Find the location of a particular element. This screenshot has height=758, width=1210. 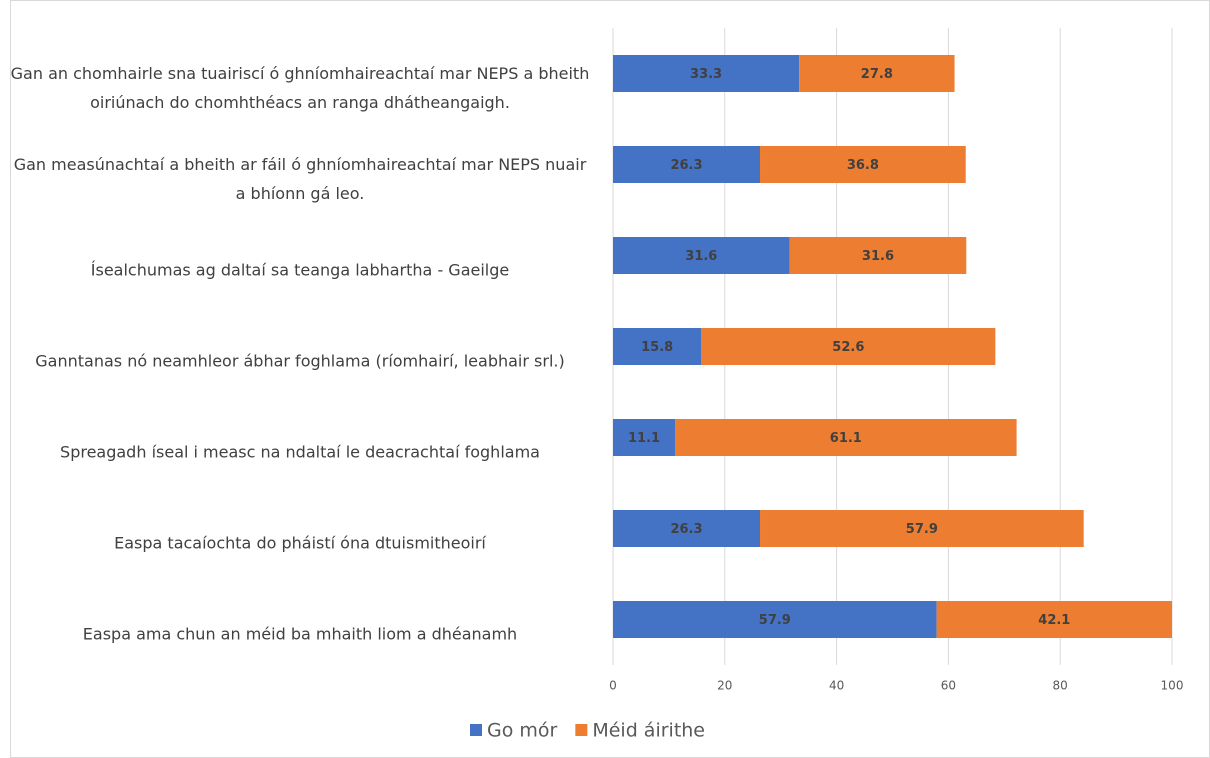

data-label: 42.1 is located at coordinates (1054, 620).